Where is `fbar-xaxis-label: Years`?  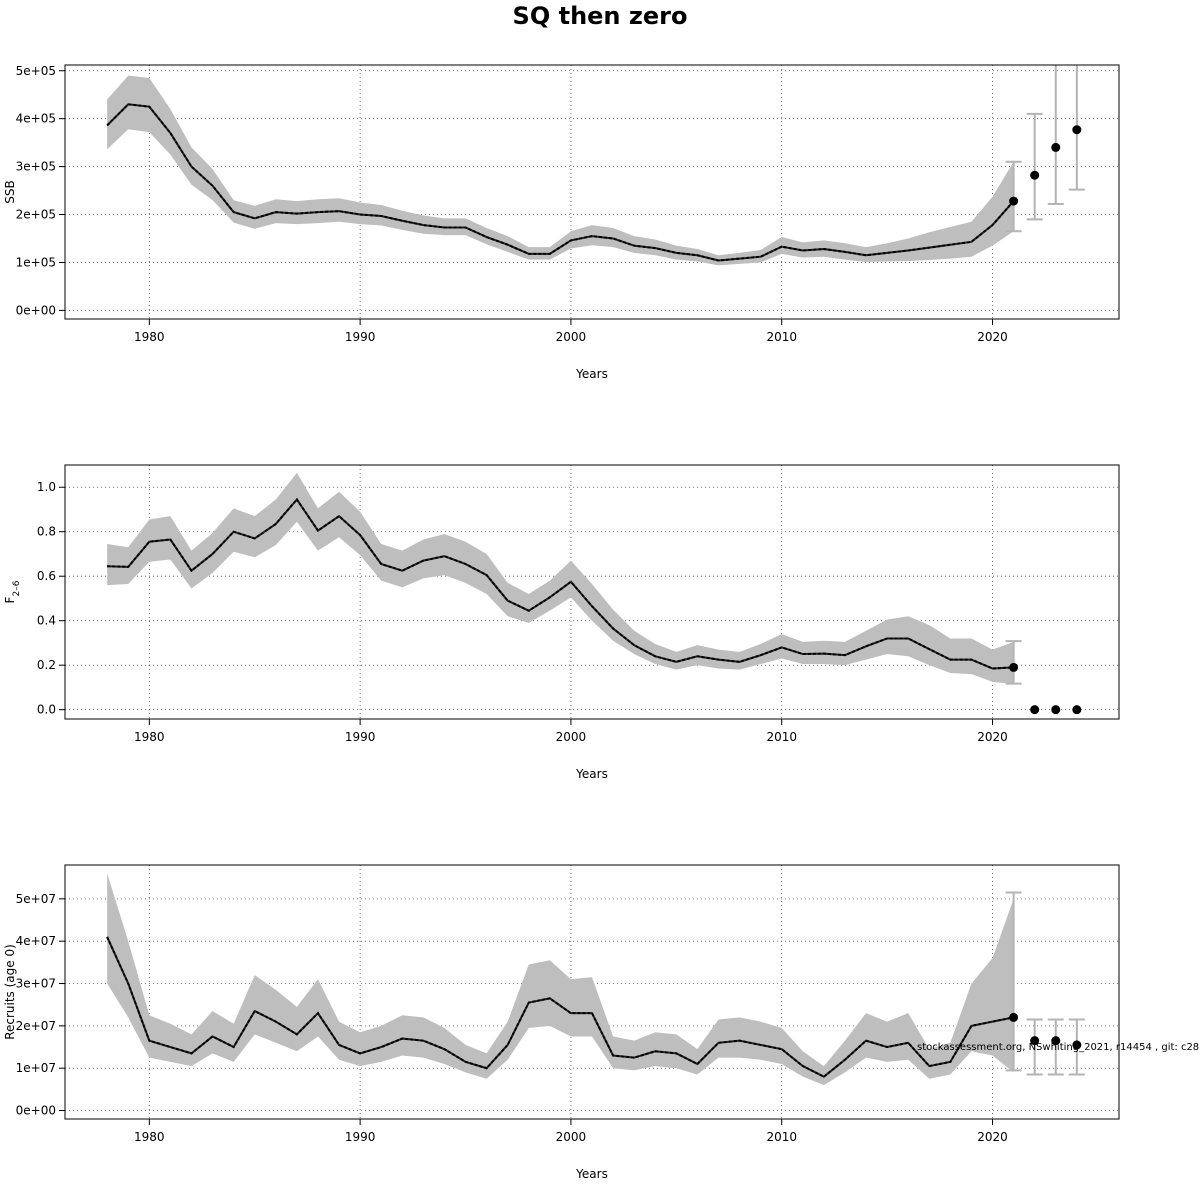
fbar-xaxis-label: Years is located at coordinates (591, 774).